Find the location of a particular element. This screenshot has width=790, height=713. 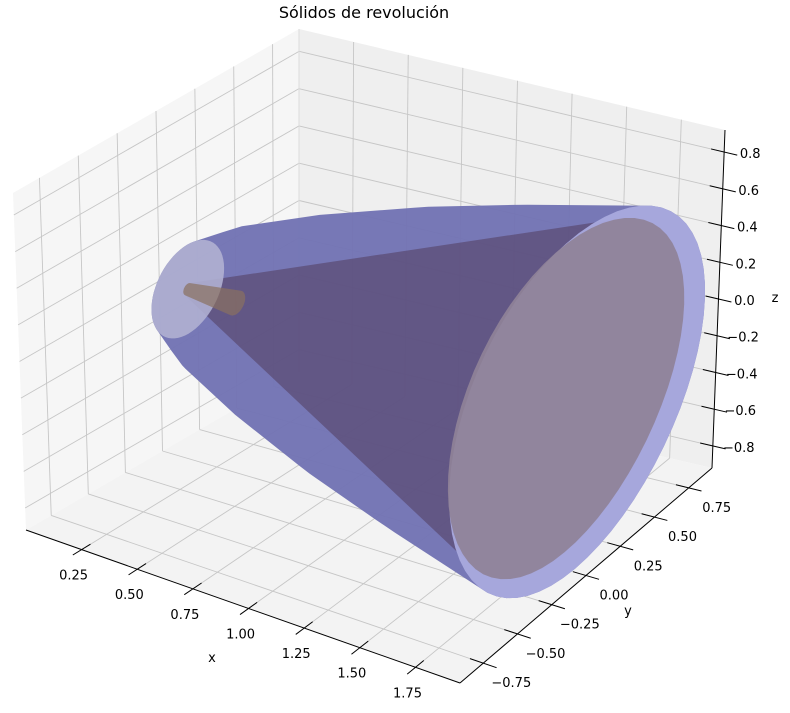

x-tick-label: 0.25 is located at coordinates (73, 576).